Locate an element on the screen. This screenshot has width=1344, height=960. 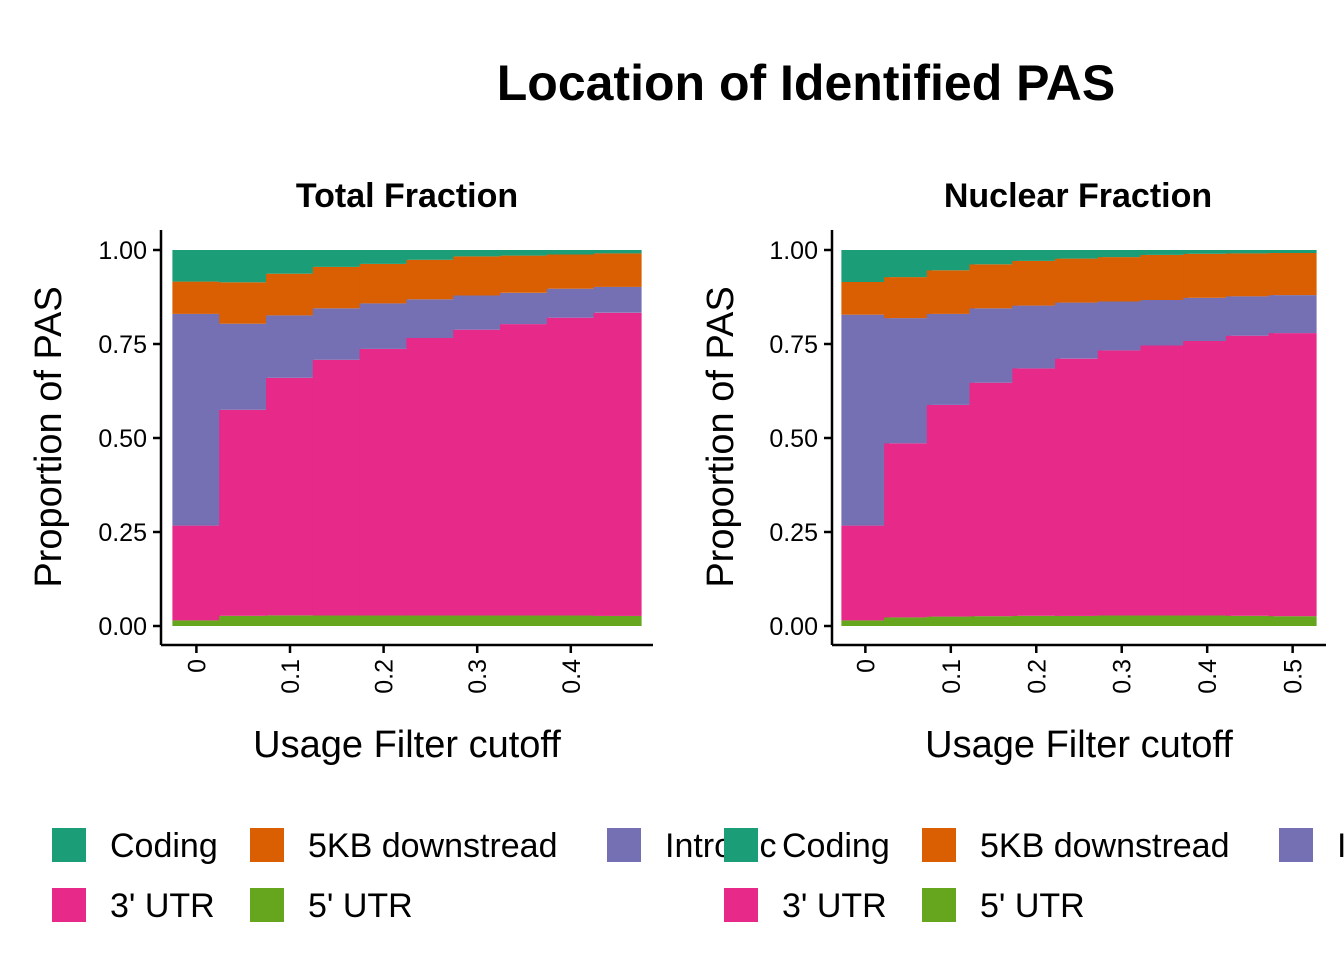
y-tick-label: 1.00 is located at coordinates (793, 251).